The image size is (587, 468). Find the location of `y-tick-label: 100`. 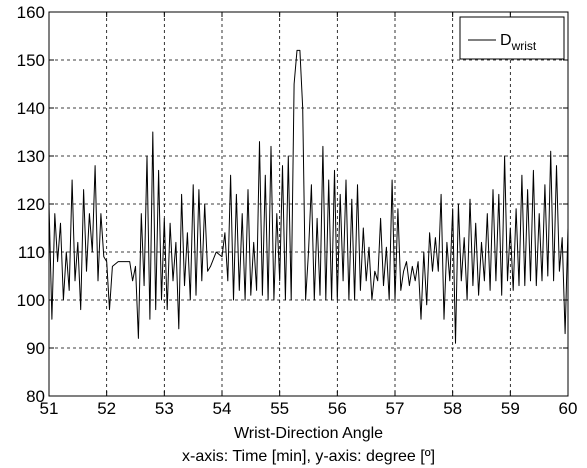

y-tick-label: 100 is located at coordinates (31, 300).